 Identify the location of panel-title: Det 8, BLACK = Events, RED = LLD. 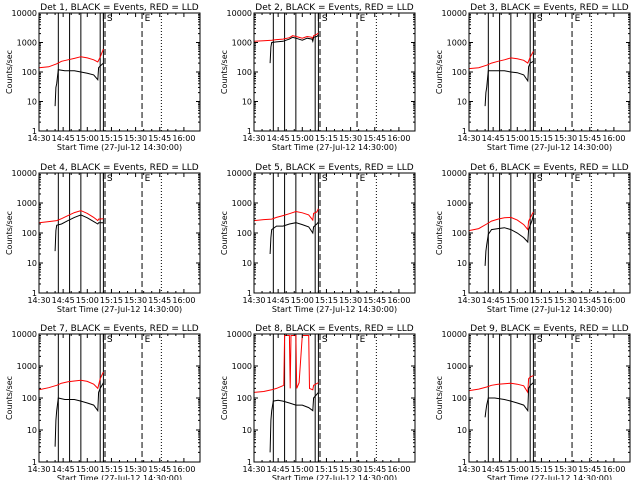
(334, 329).